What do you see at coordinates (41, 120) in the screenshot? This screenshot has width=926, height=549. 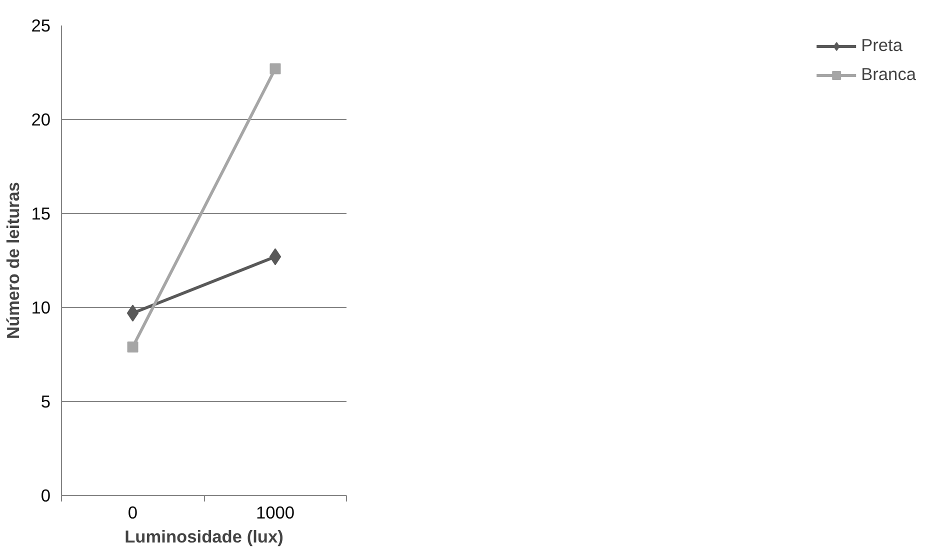 I see `y-tick-label: 20` at bounding box center [41, 120].